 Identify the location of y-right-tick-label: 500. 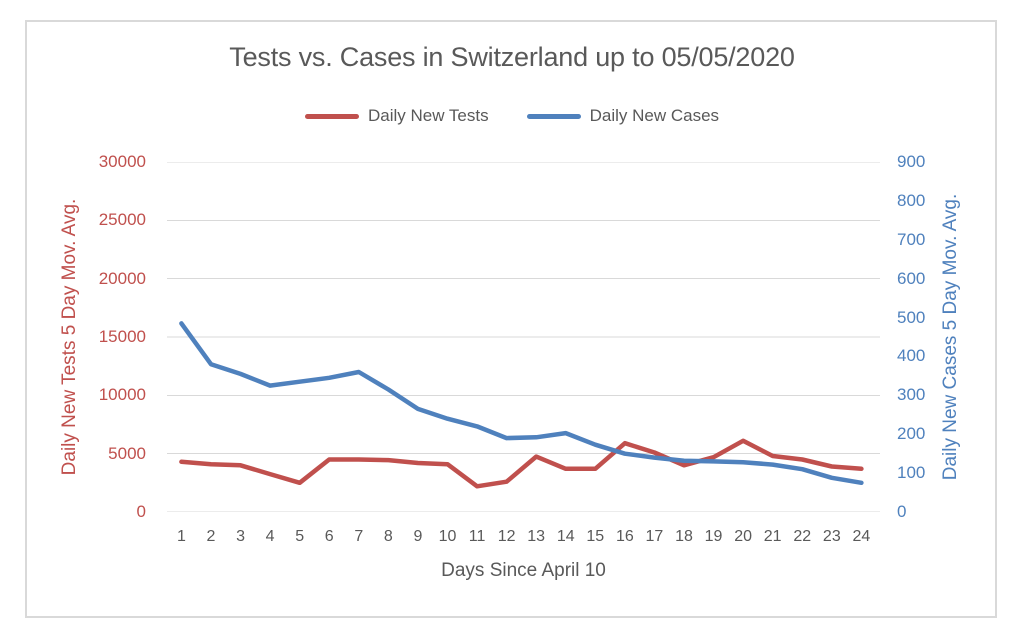
(911, 317).